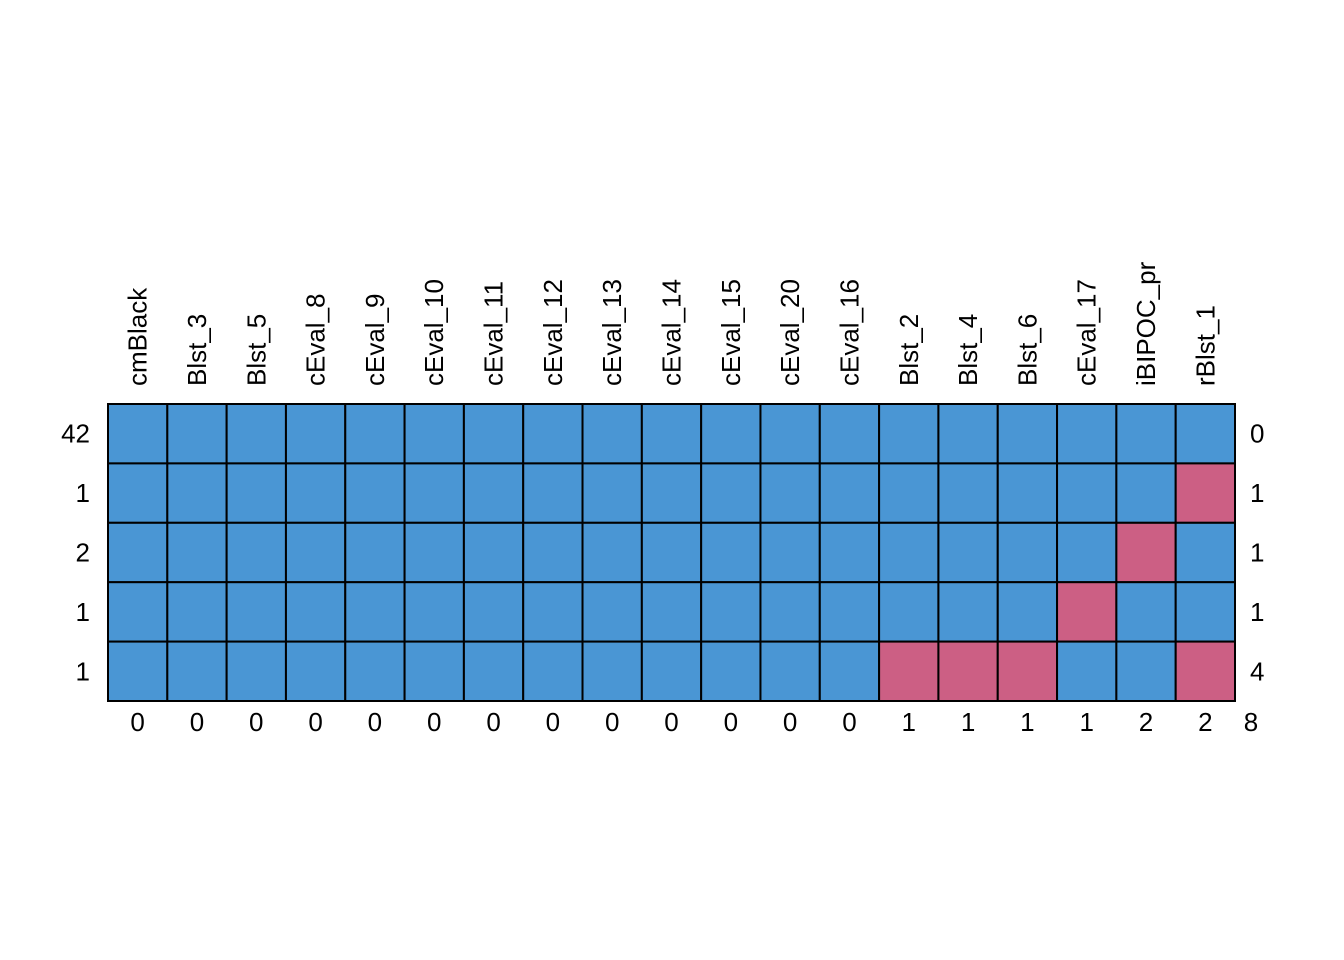 The width and height of the screenshot is (1344, 960). I want to click on variable-label: cEval_9, so click(375, 340).